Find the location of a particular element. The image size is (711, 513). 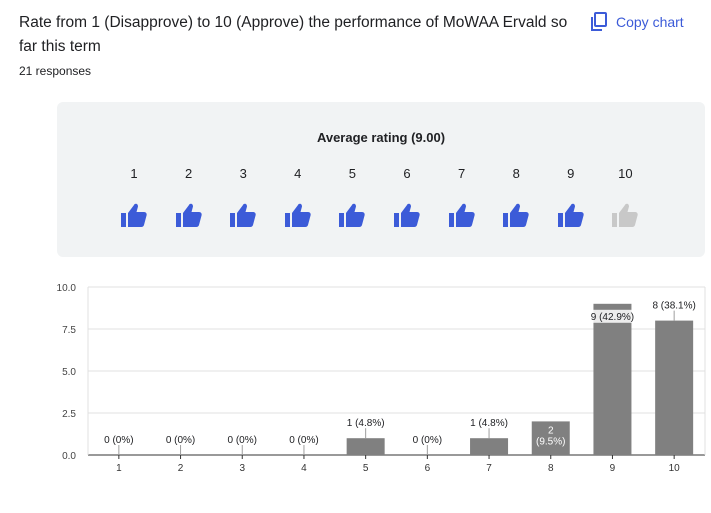

copy-chart-label: Copy chart is located at coordinates (650, 22).